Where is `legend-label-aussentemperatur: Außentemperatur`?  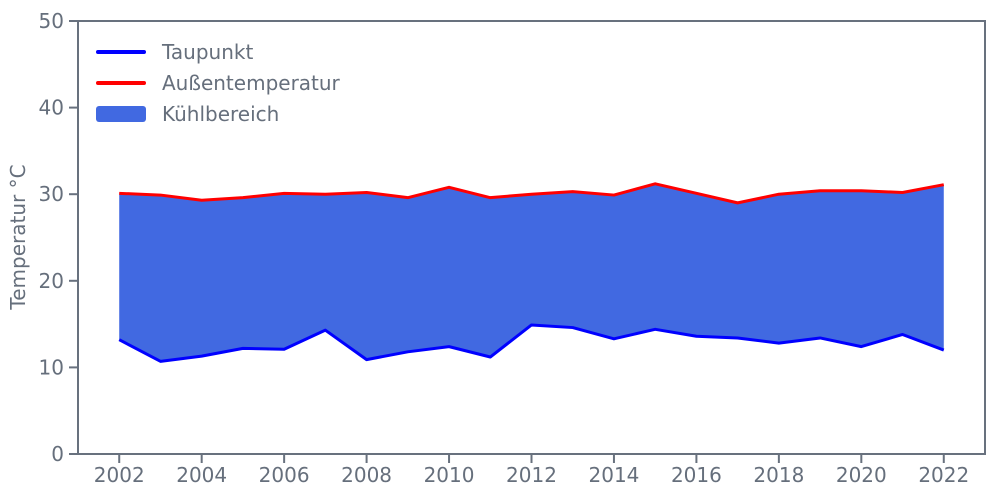
legend-label-aussentemperatur: Außentemperatur is located at coordinates (251, 82).